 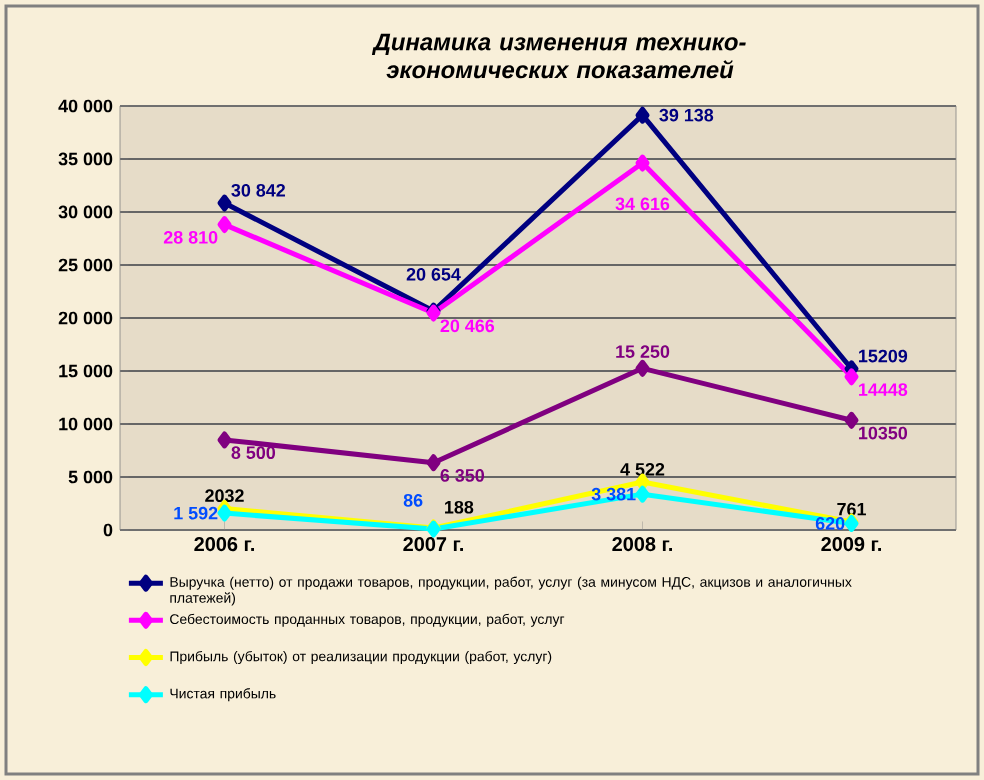 What do you see at coordinates (253, 452) in the screenshot?
I see `data-label: 8 500` at bounding box center [253, 452].